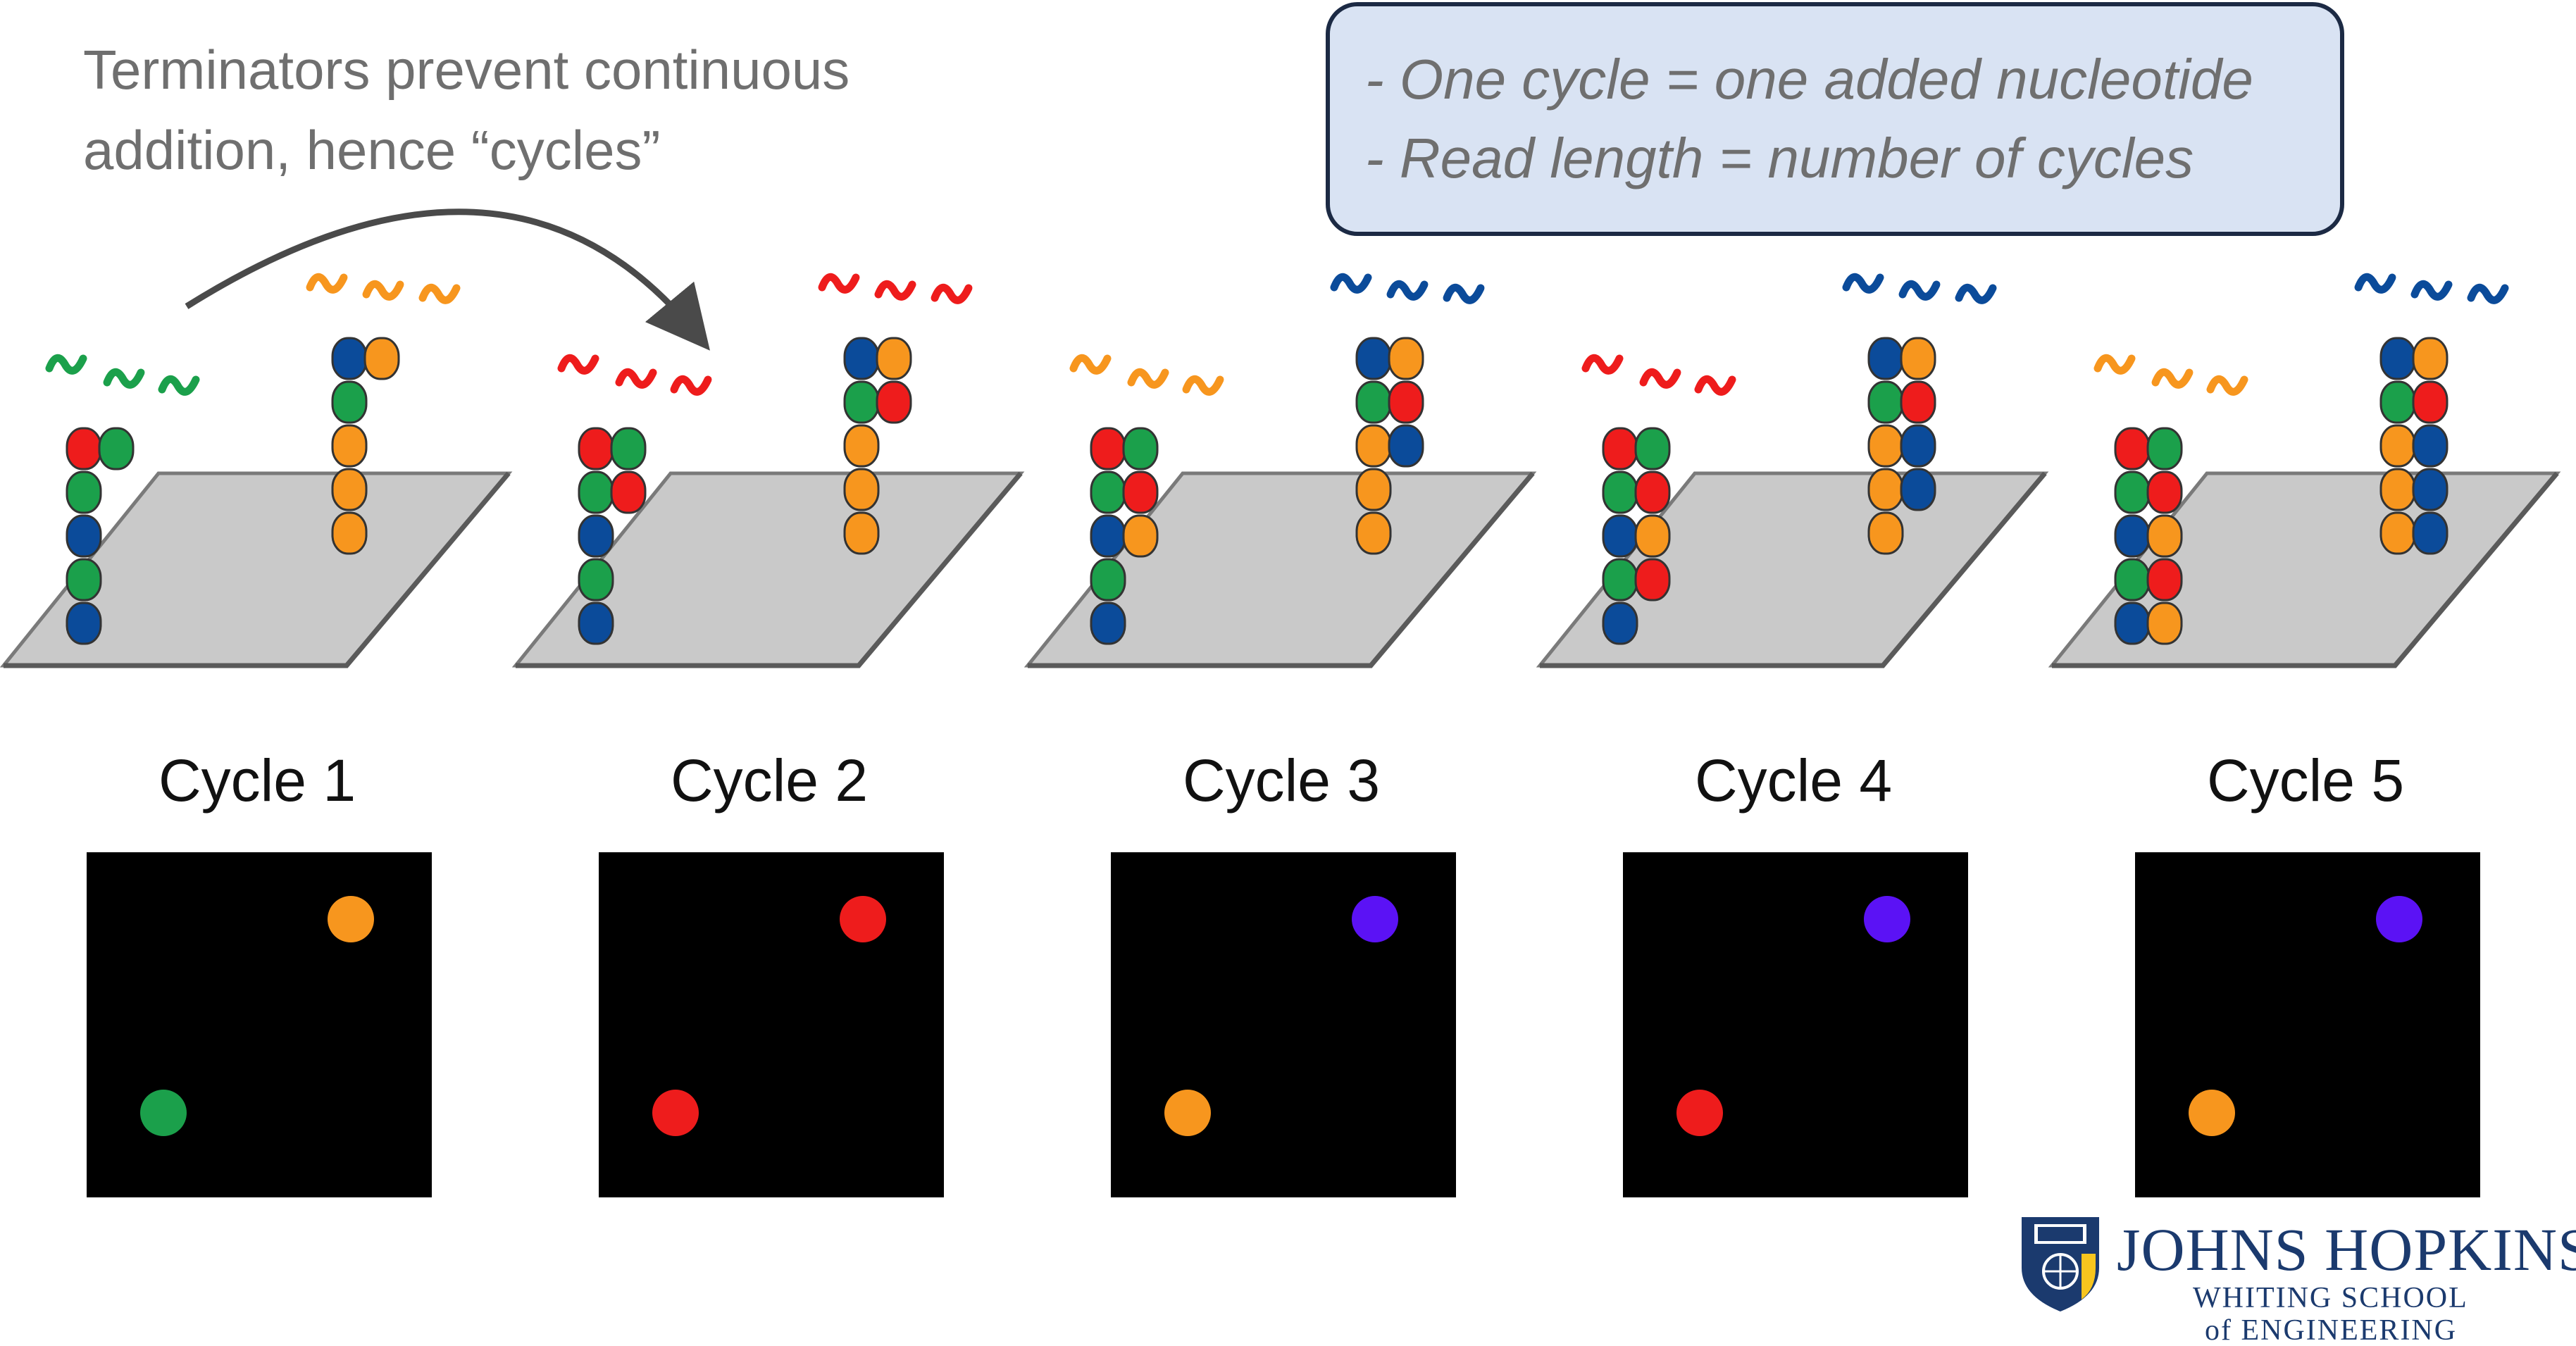  What do you see at coordinates (1779, 158) in the screenshot?
I see `callout-line-2: - Read length = number of cycles` at bounding box center [1779, 158].